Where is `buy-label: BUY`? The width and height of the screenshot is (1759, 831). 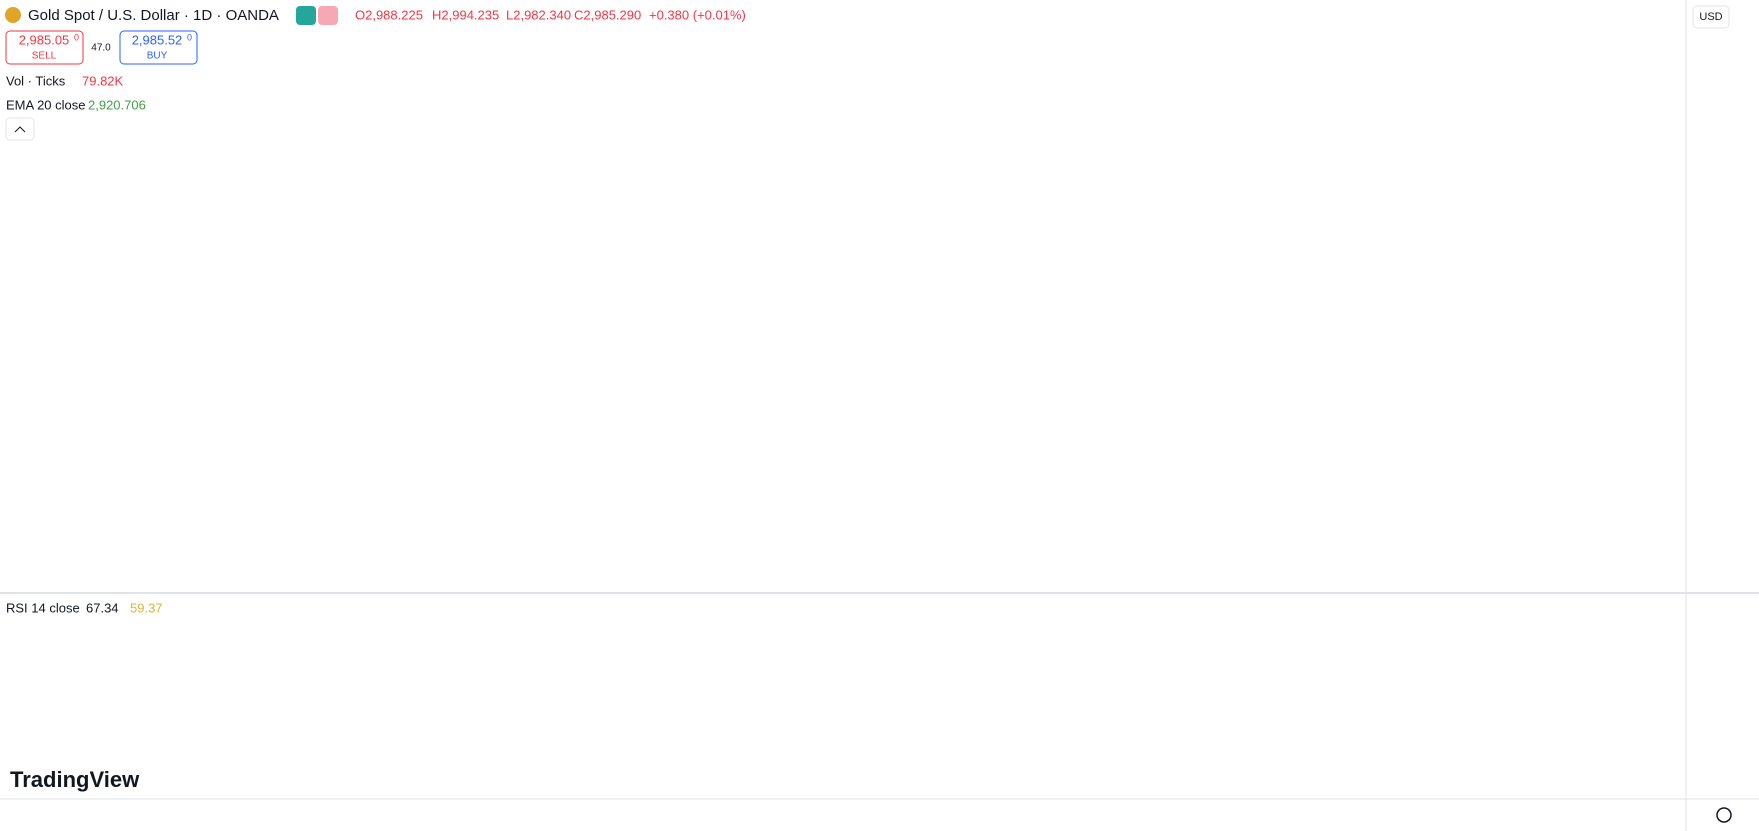
buy-label: BUY is located at coordinates (157, 56).